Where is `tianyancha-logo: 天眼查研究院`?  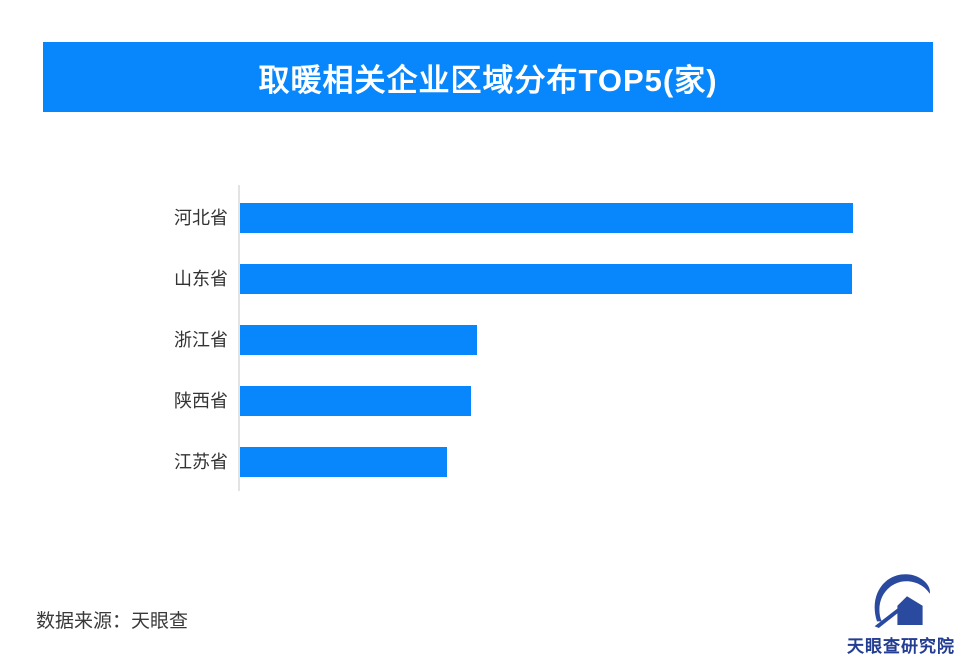
tianyancha-logo: 天眼查研究院 is located at coordinates (901, 614).